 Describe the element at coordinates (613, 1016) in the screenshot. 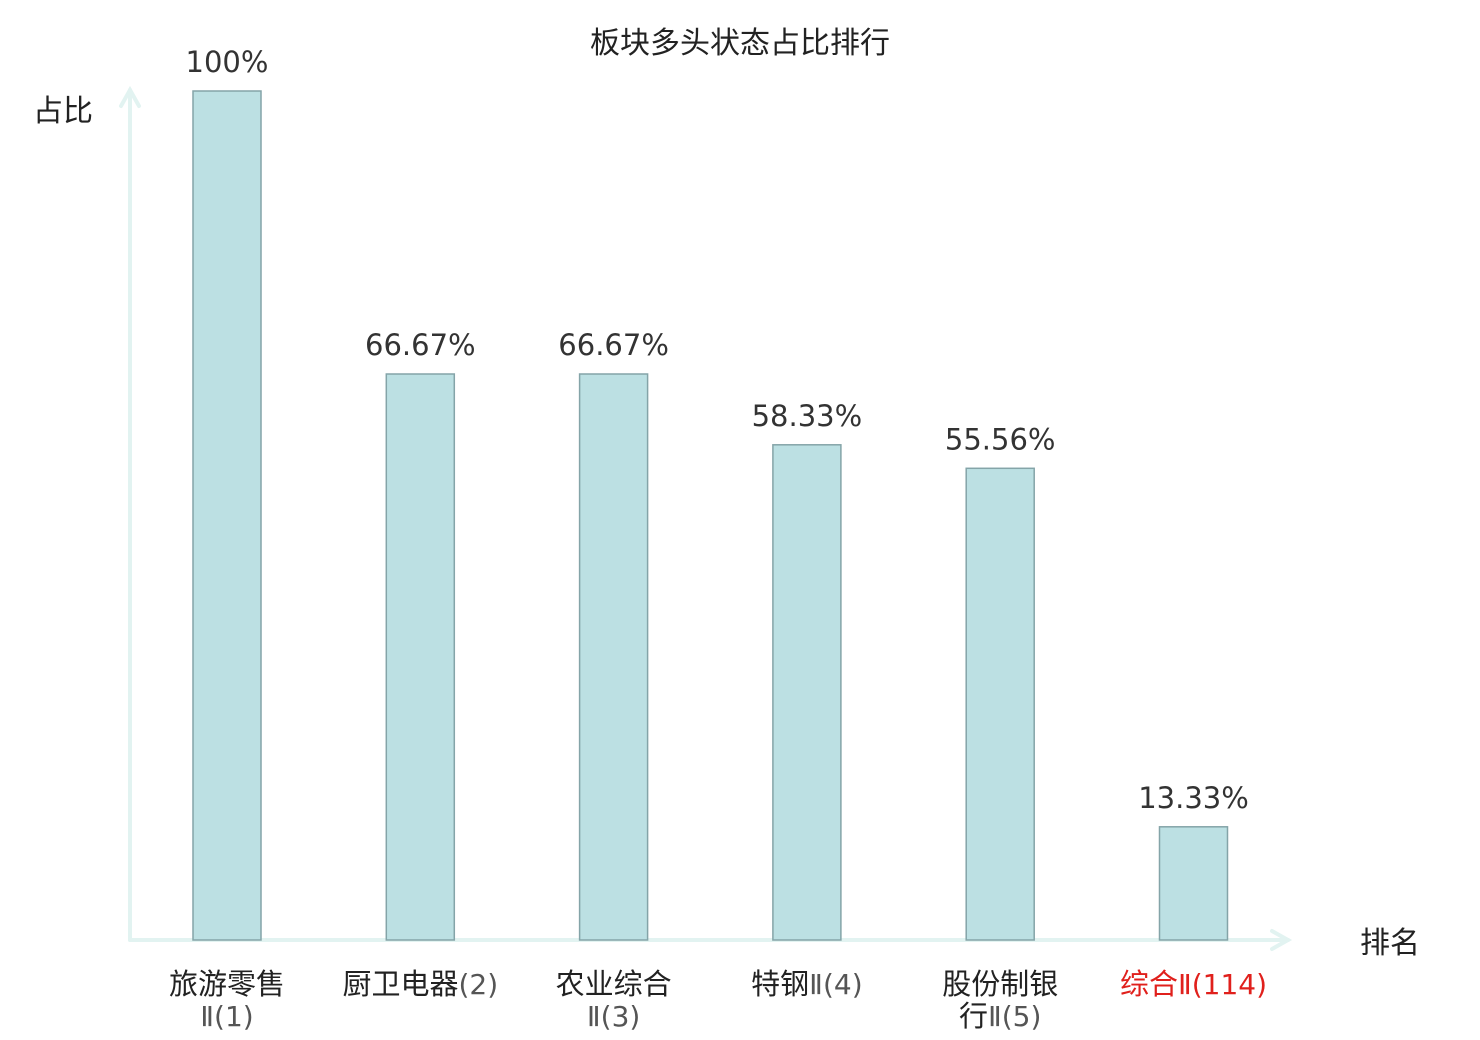

I see `category-label: Ⅱ(3)` at that location.